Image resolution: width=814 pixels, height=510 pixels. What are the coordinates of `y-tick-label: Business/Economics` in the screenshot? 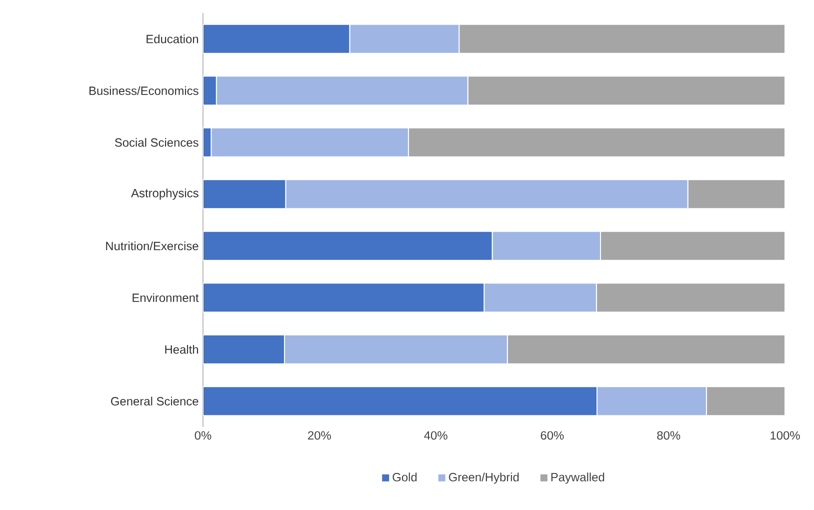 It's located at (144, 91).